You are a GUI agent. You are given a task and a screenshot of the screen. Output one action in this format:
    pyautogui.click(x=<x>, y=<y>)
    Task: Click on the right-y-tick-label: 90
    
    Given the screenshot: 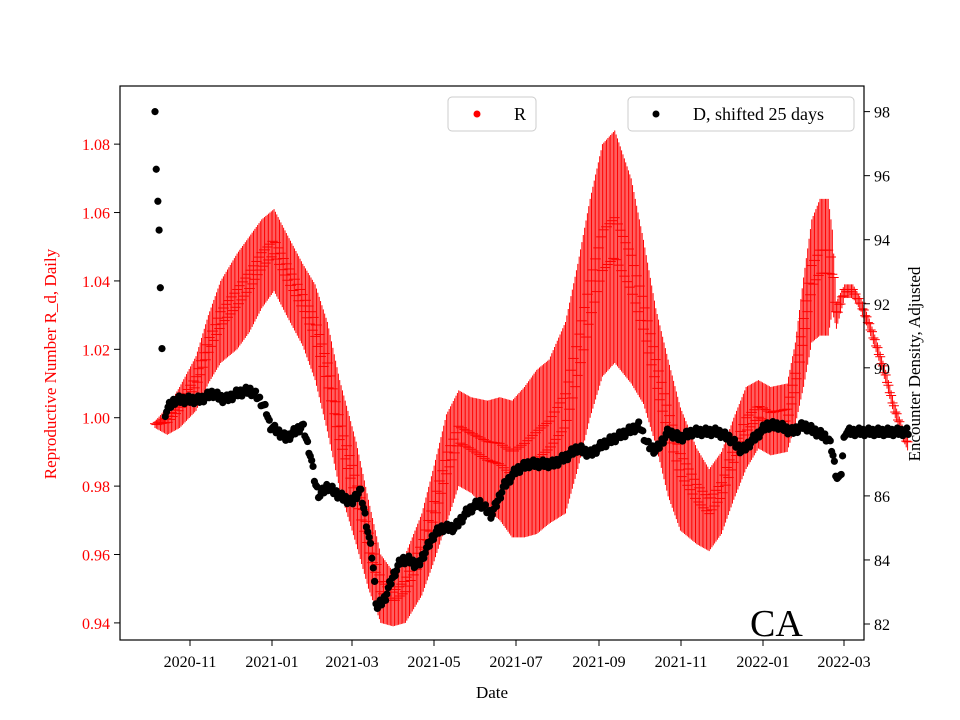 What is the action you would take?
    pyautogui.click(x=882, y=369)
    